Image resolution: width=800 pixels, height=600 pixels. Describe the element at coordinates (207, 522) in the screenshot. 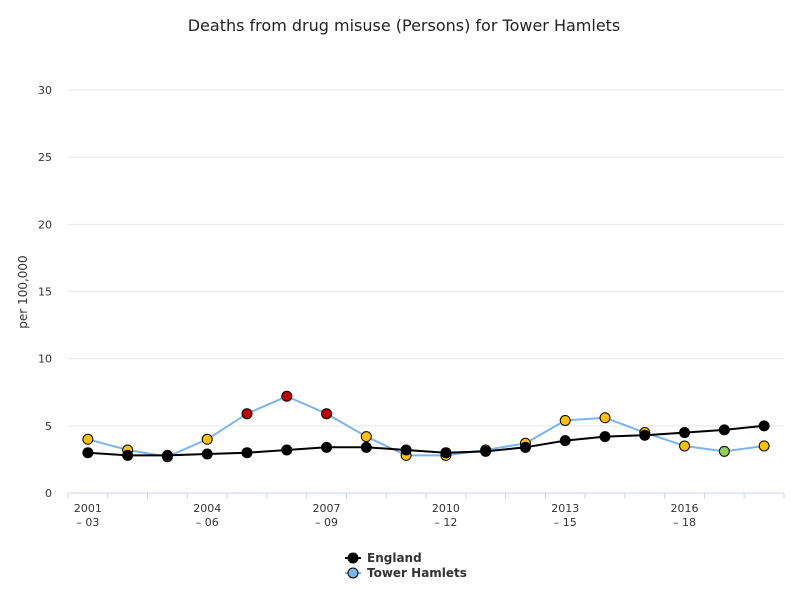

I see `x-tick-label-sub: – 06` at that location.